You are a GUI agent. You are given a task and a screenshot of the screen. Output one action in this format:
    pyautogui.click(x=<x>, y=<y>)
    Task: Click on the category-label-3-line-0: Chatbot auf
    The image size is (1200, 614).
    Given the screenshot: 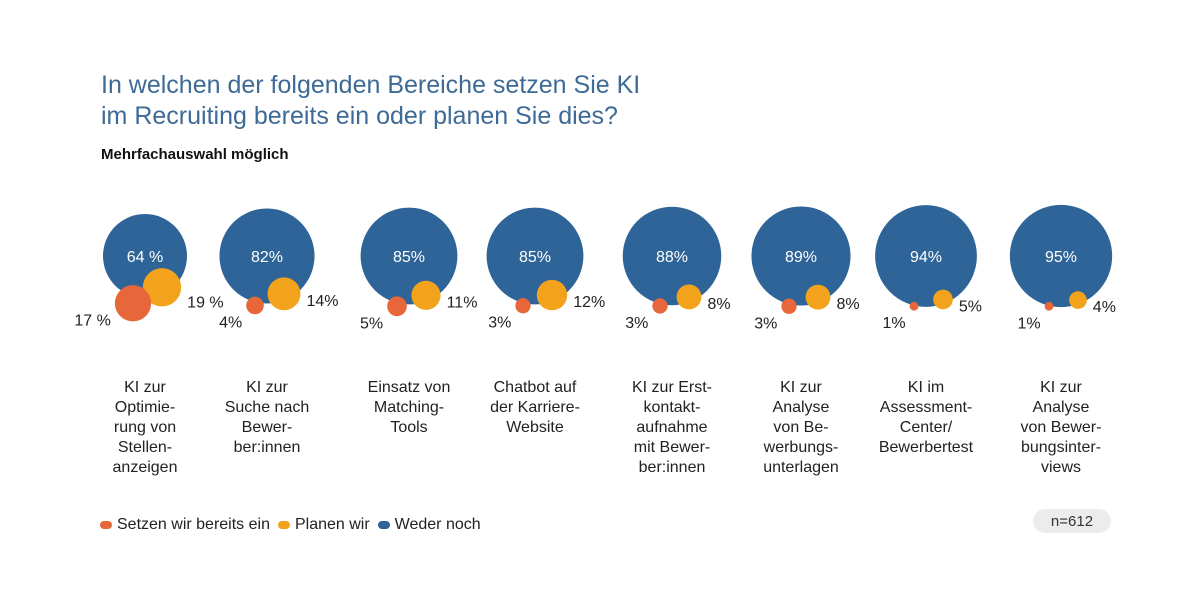 What is the action you would take?
    pyautogui.click(x=535, y=387)
    